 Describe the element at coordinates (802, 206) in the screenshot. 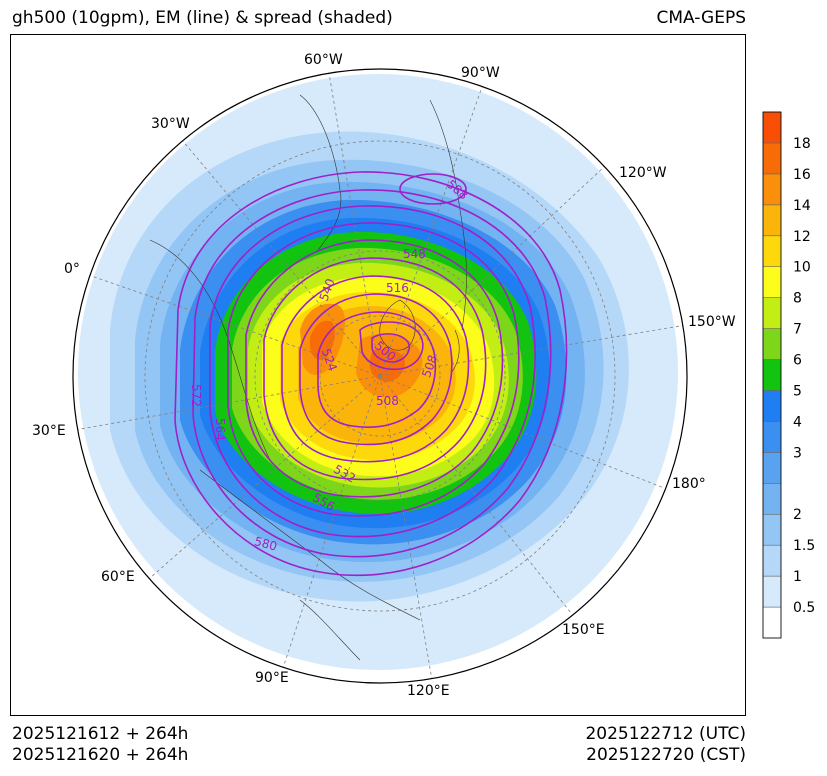

I see `colorbar-tick-label: 14` at that location.